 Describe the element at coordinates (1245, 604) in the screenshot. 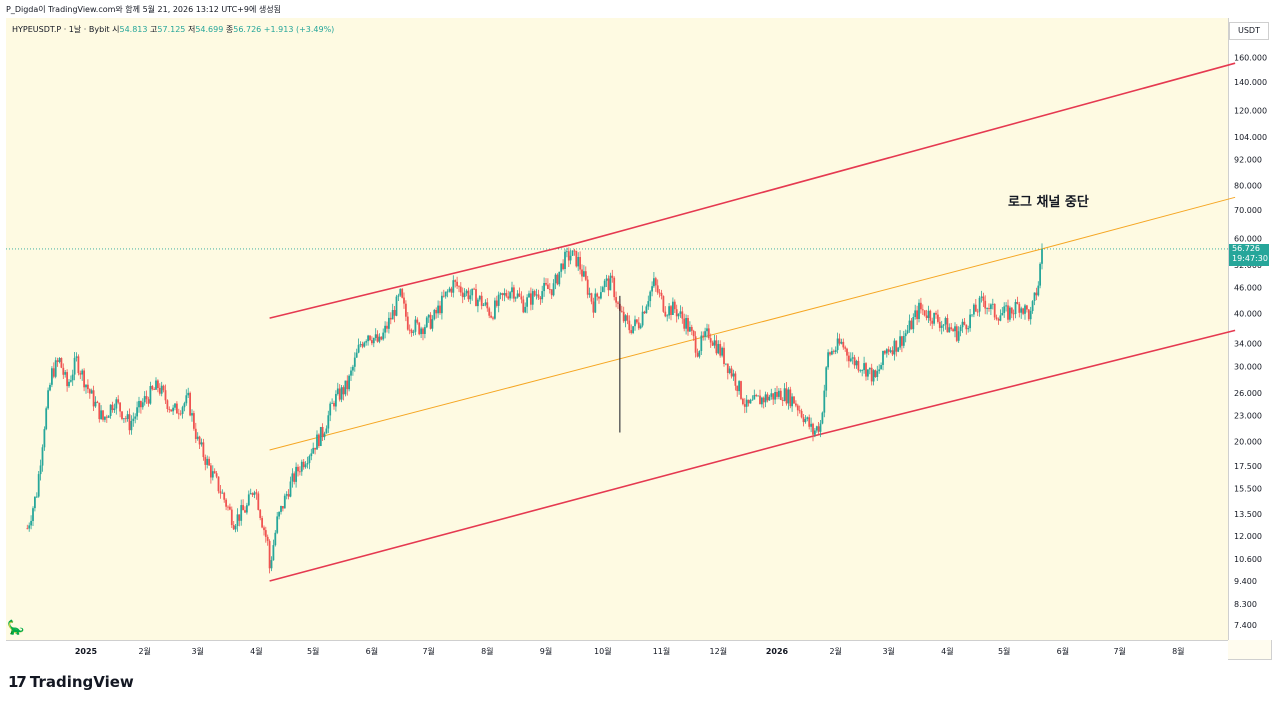

I see `price-tick-label: 8.300` at that location.